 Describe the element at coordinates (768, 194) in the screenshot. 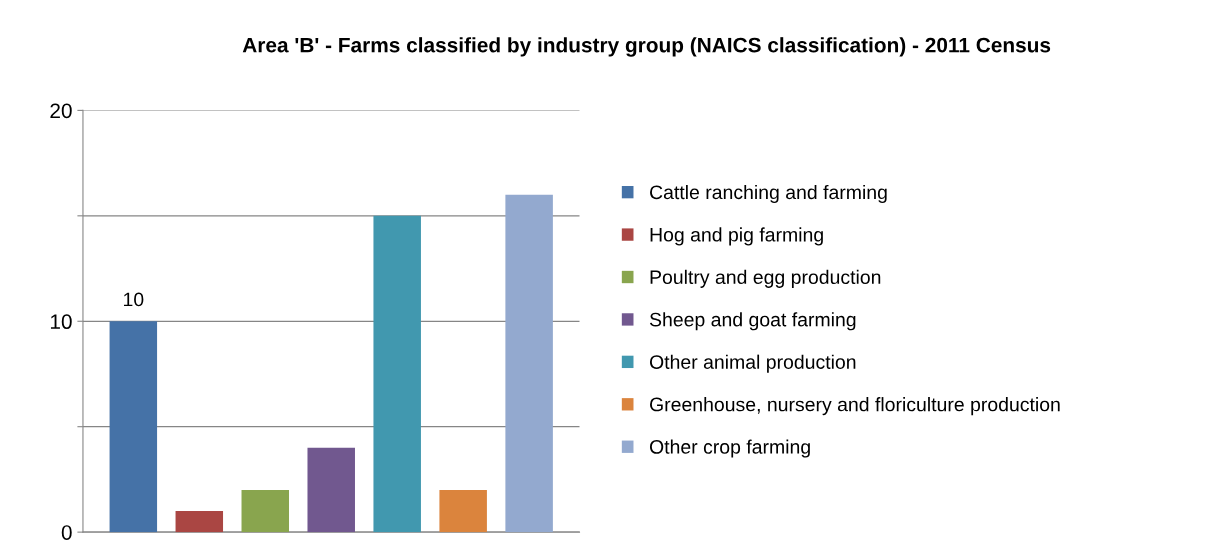

I see `legend-label: Cattle ranching and farming` at that location.